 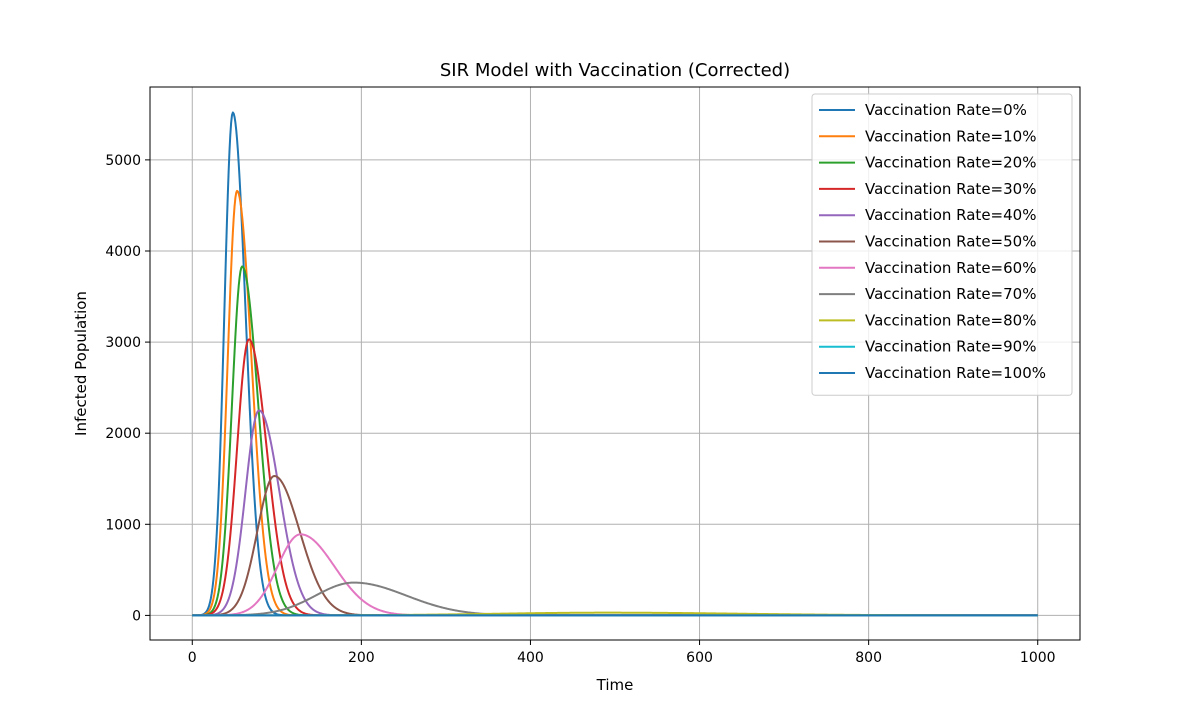 I want to click on legend-box, so click(x=942, y=244).